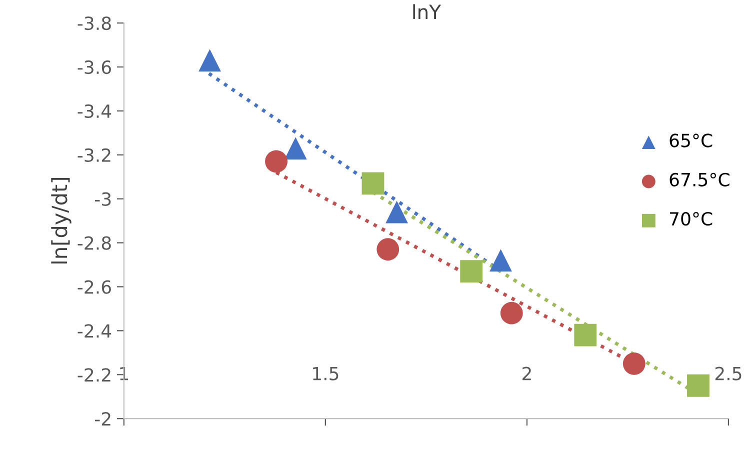  I want to click on legend-label: 70°C, so click(691, 219).